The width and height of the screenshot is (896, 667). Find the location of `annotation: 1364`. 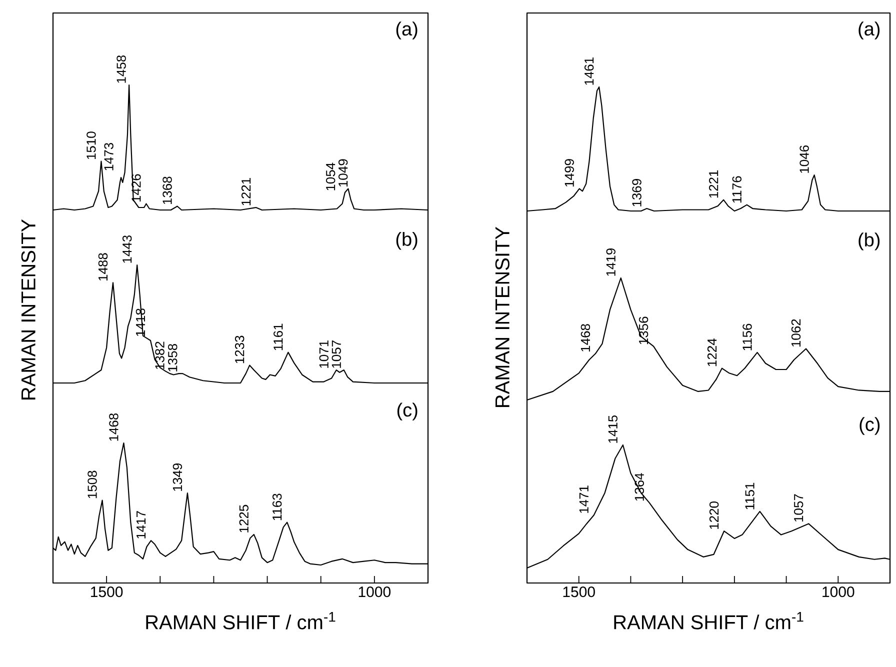

annotation: 1364 is located at coordinates (639, 487).